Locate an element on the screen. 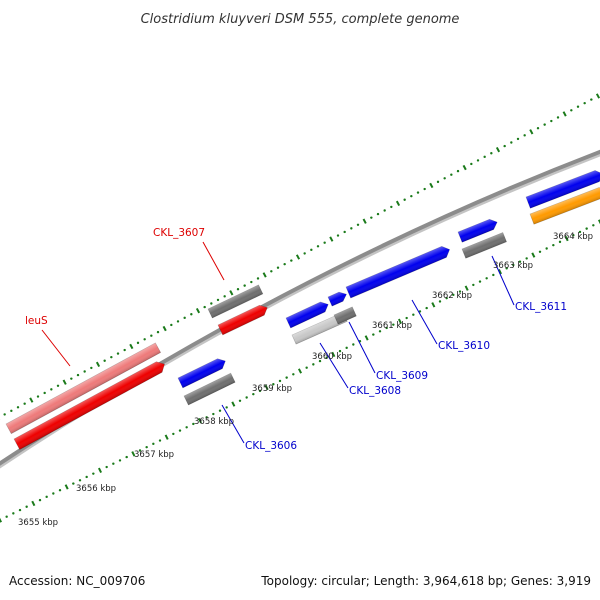 This screenshot has height=600, width=600. gene-next-blue is located at coordinates (562, 188).